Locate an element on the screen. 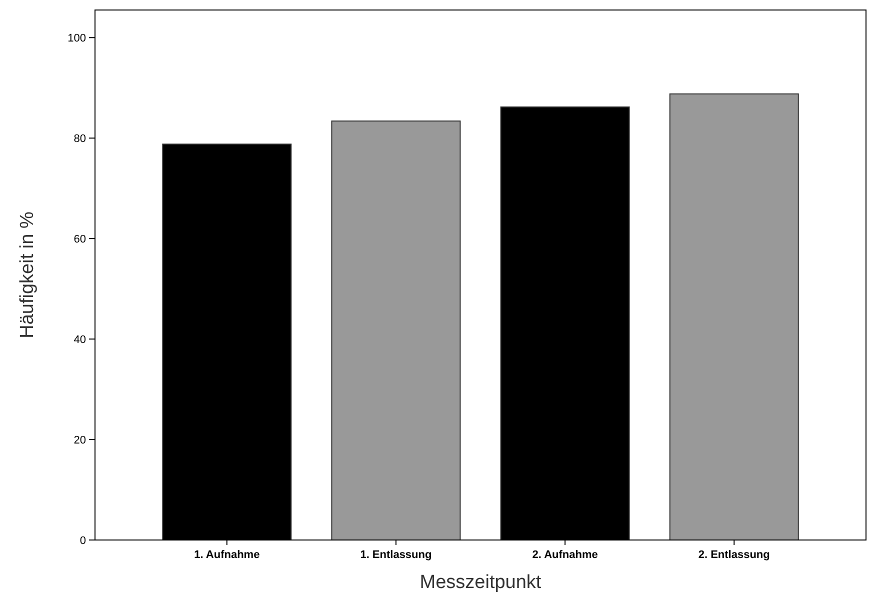 The image size is (888, 604). x-tick-label: 2. Entlassung is located at coordinates (734, 555).